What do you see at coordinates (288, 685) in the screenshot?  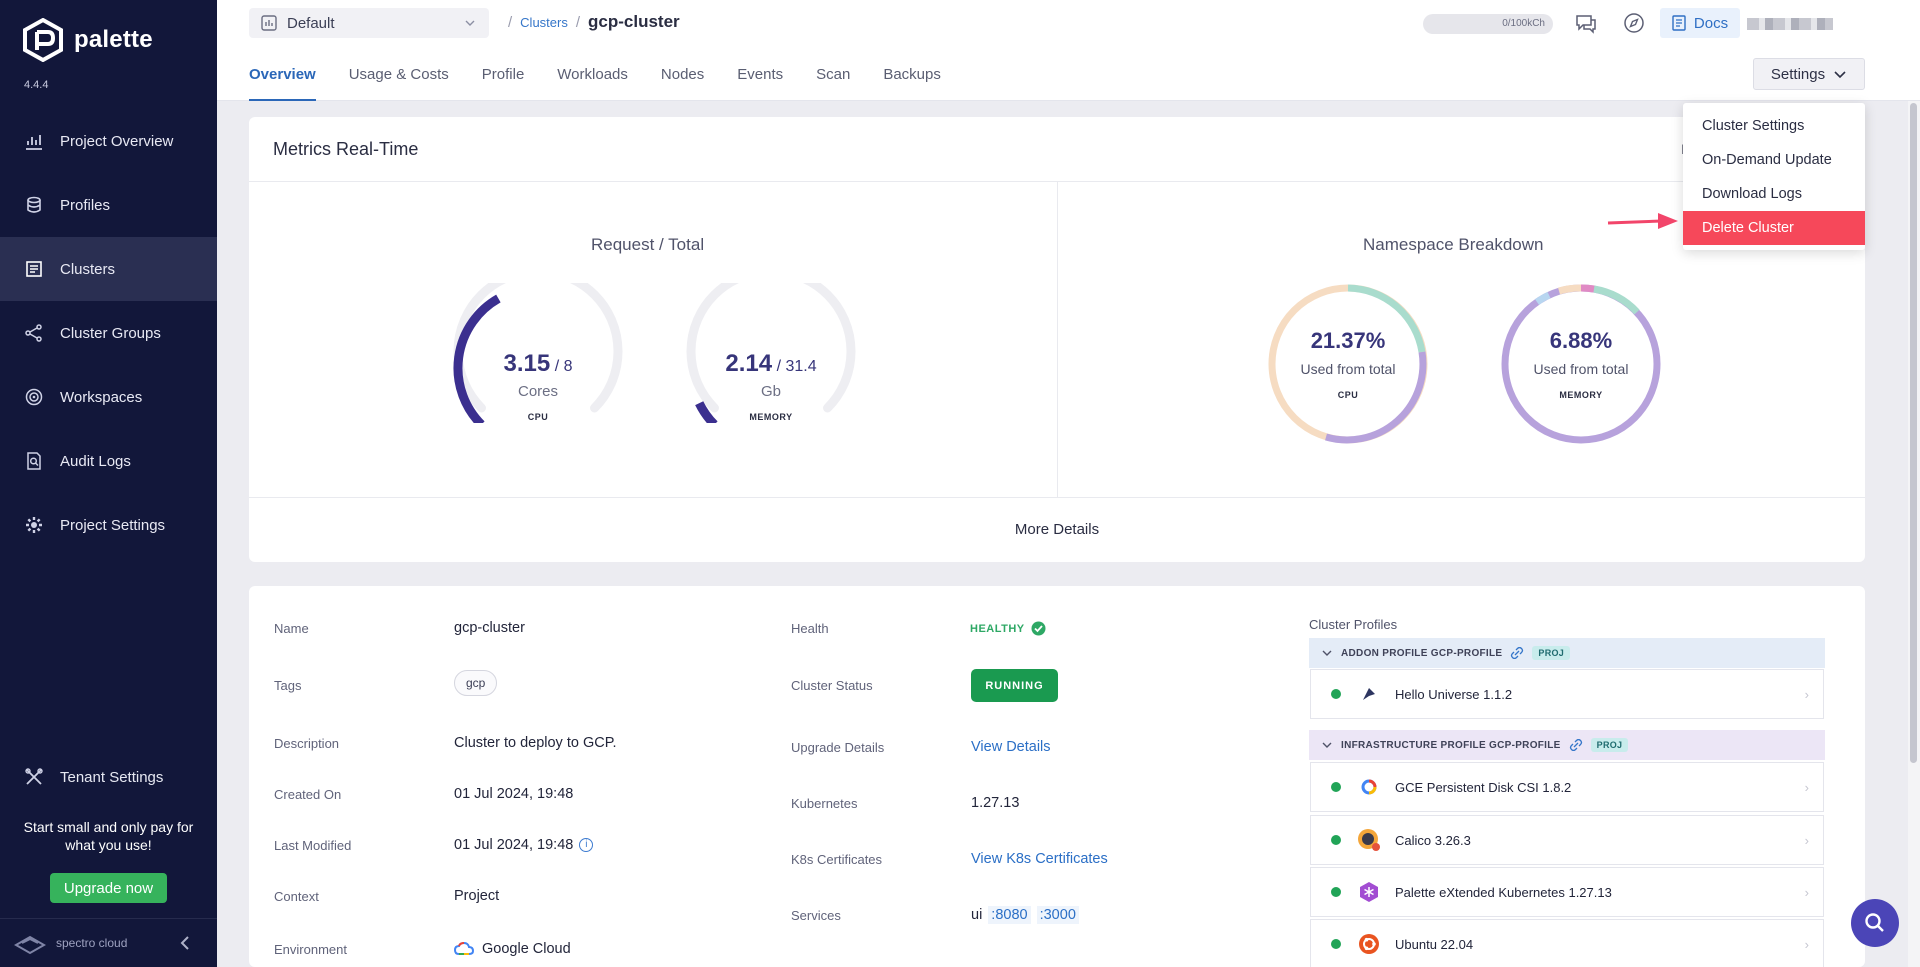 I see `tags-label: Tags` at bounding box center [288, 685].